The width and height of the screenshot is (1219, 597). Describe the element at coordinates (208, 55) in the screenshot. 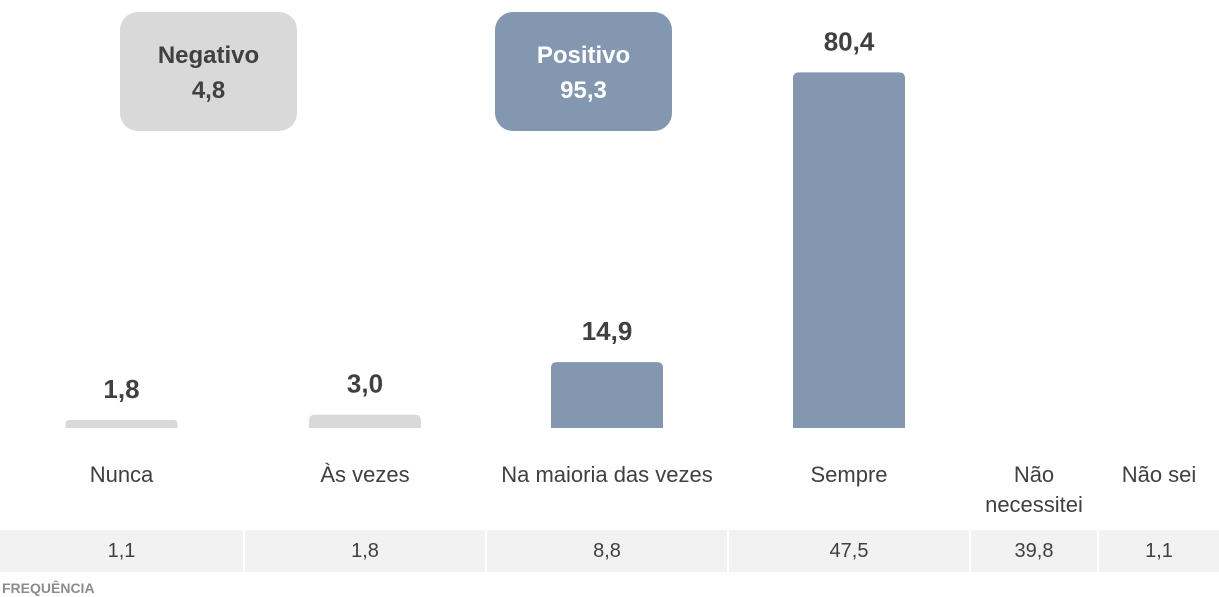

I see `summary-label: Negativo` at that location.